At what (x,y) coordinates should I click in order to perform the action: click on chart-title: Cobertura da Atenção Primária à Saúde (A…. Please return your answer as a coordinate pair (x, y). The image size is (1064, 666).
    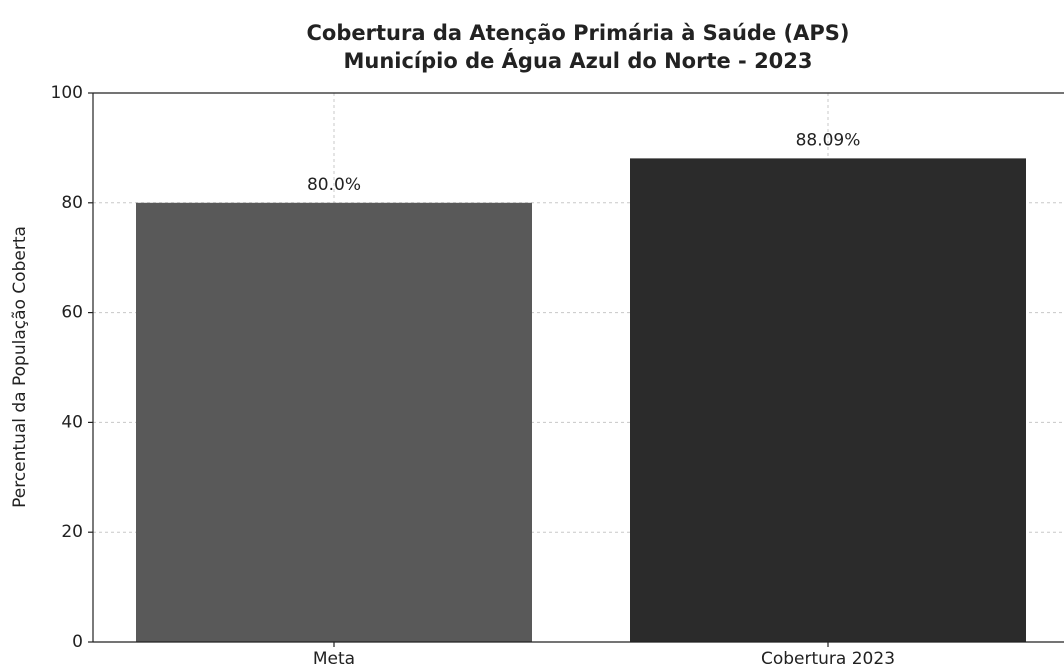
    Looking at the image, I should click on (578, 33).